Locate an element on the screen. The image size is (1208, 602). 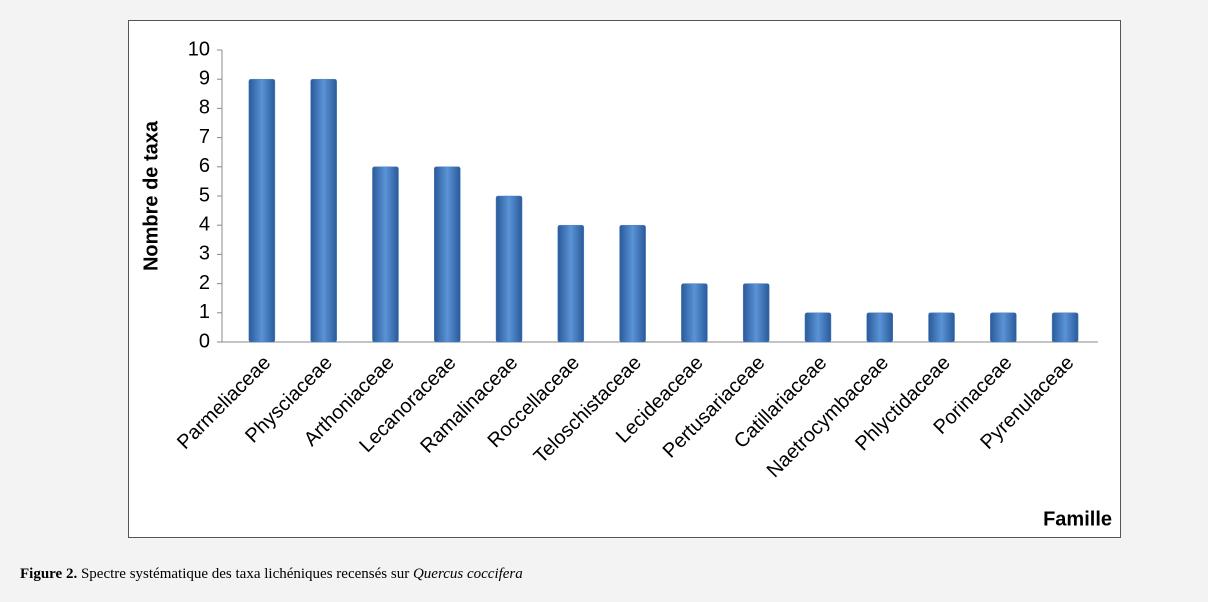
y-tick-label: 9 is located at coordinates (204, 78).